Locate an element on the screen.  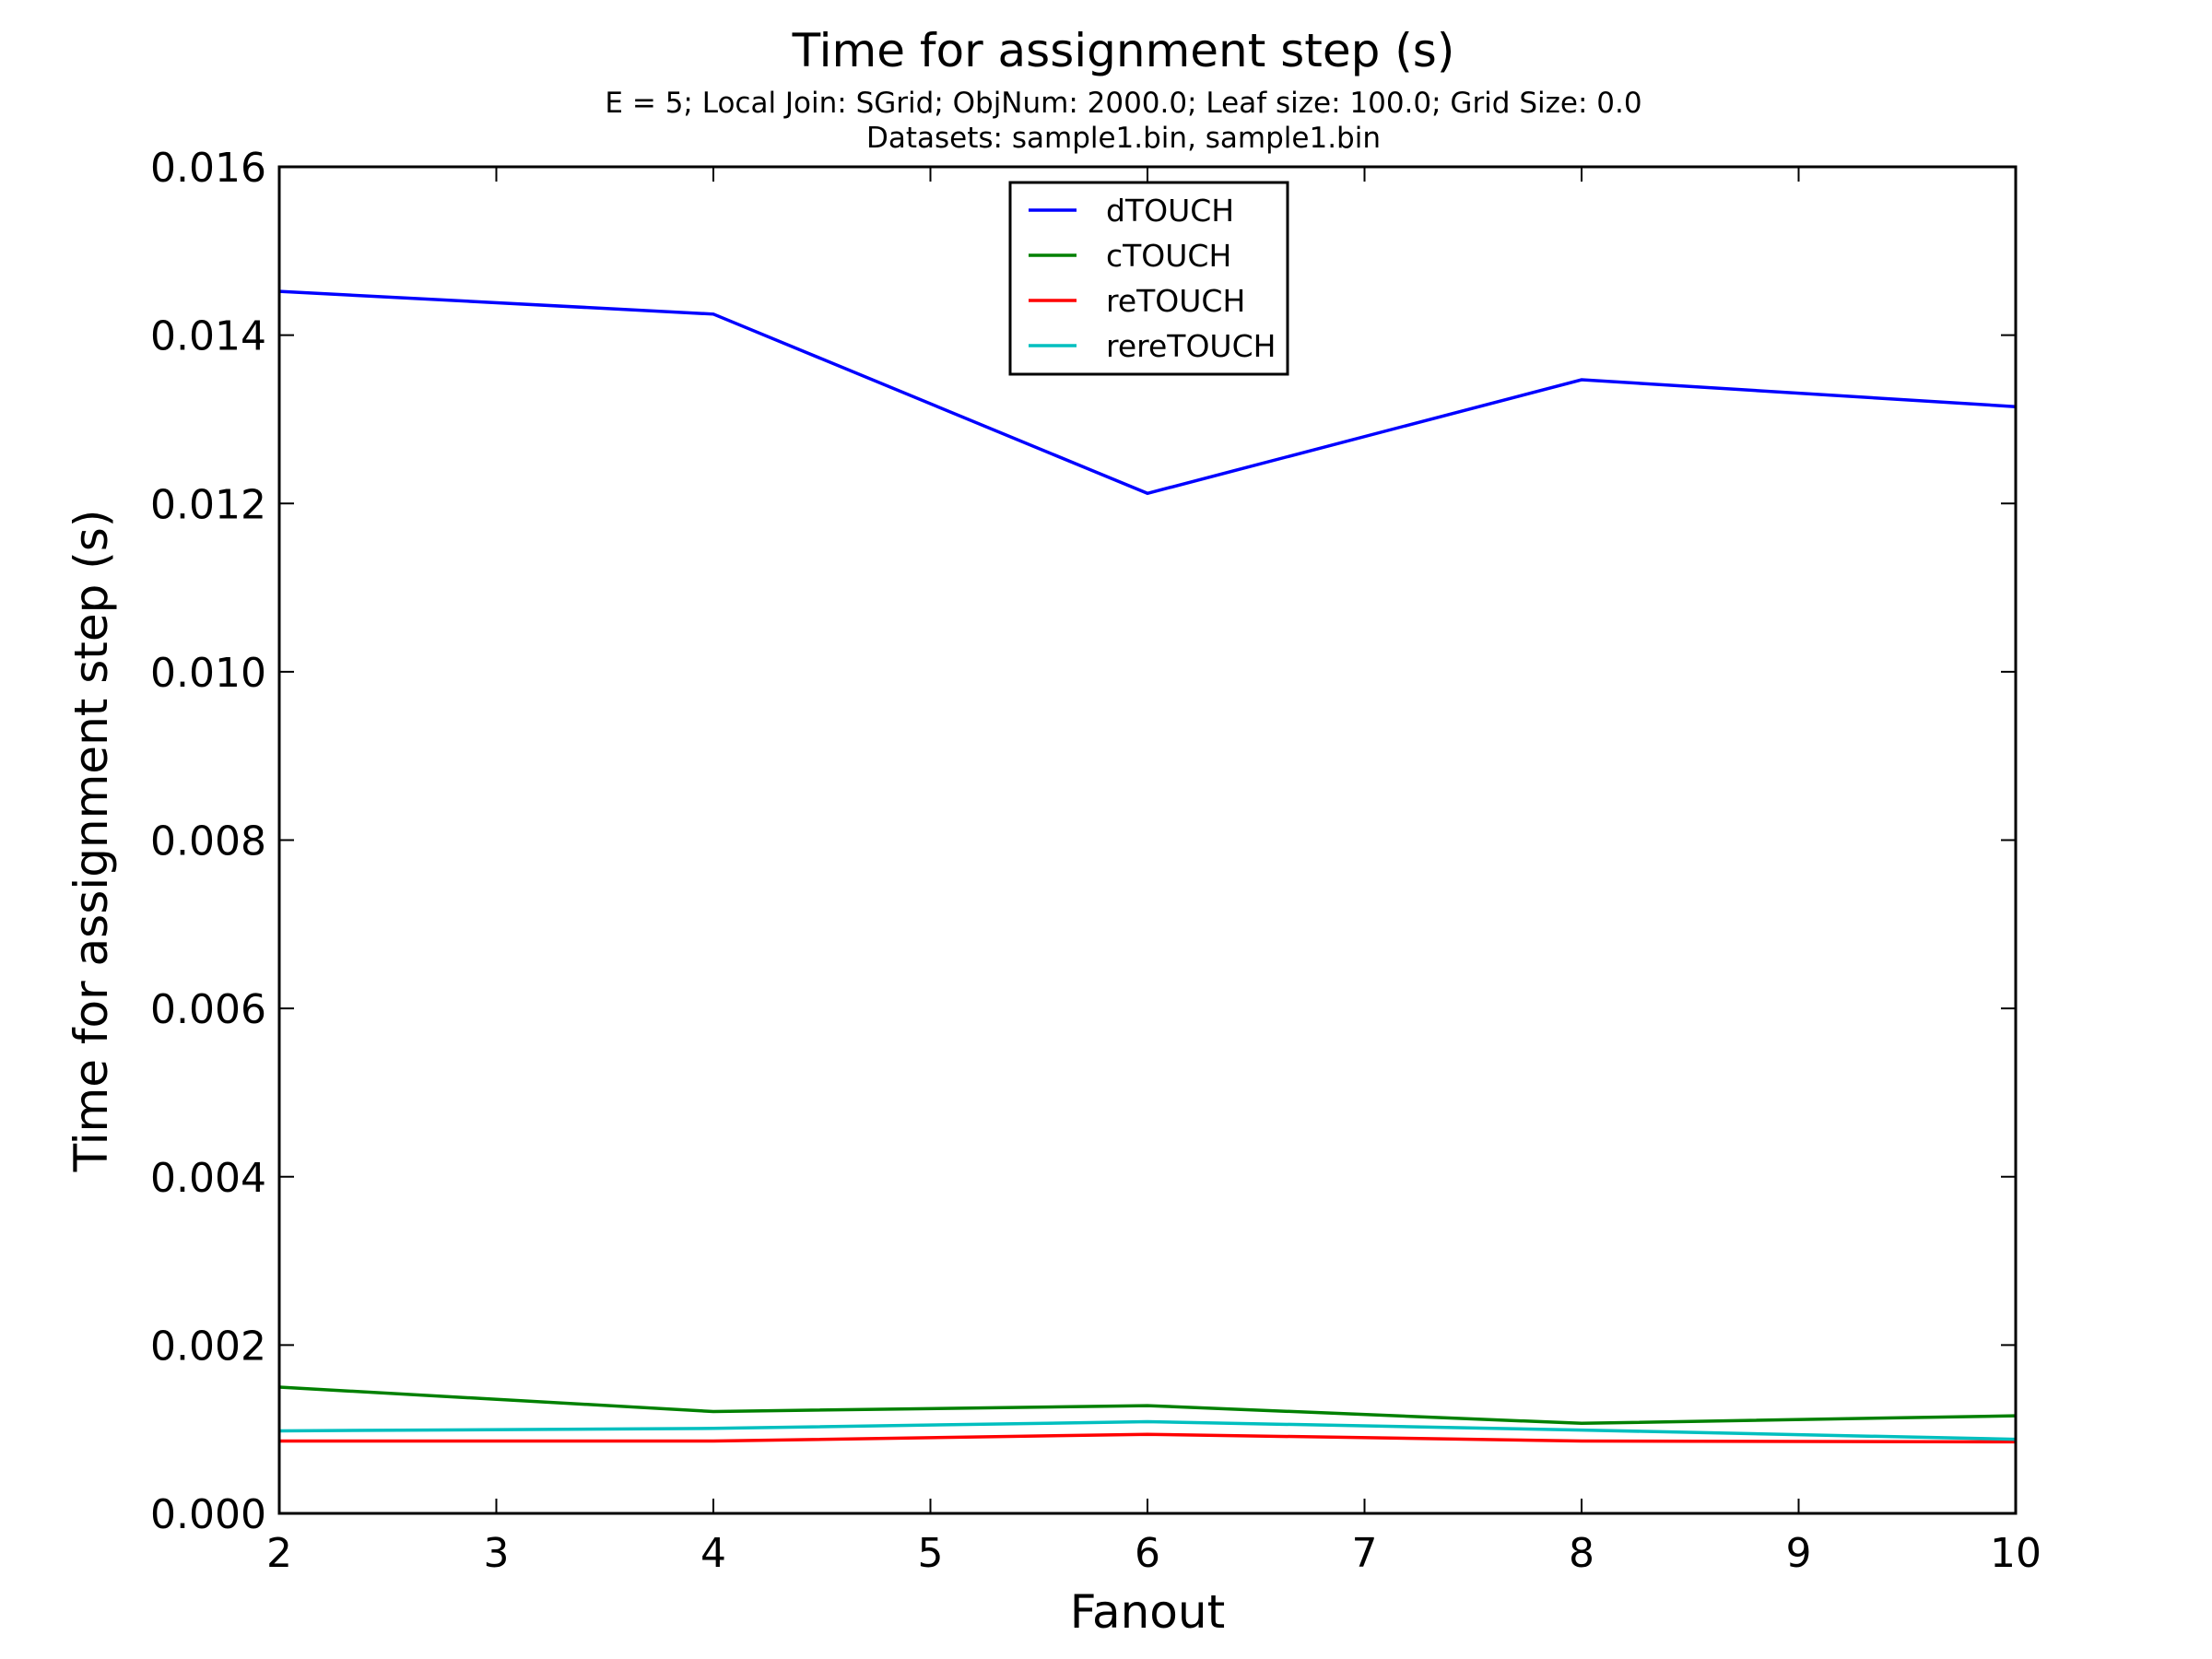
legend: dTOUCH cTOUCH reTOUCH rereTOUCH is located at coordinates (1148, 278).